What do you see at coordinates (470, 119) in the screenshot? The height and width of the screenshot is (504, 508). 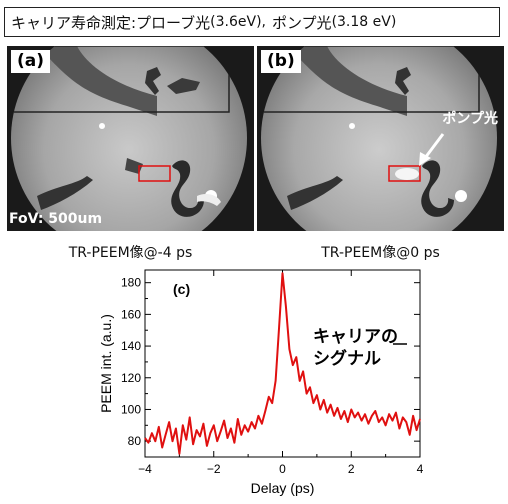 I see `pump-light-label: ポンプ光` at bounding box center [470, 119].